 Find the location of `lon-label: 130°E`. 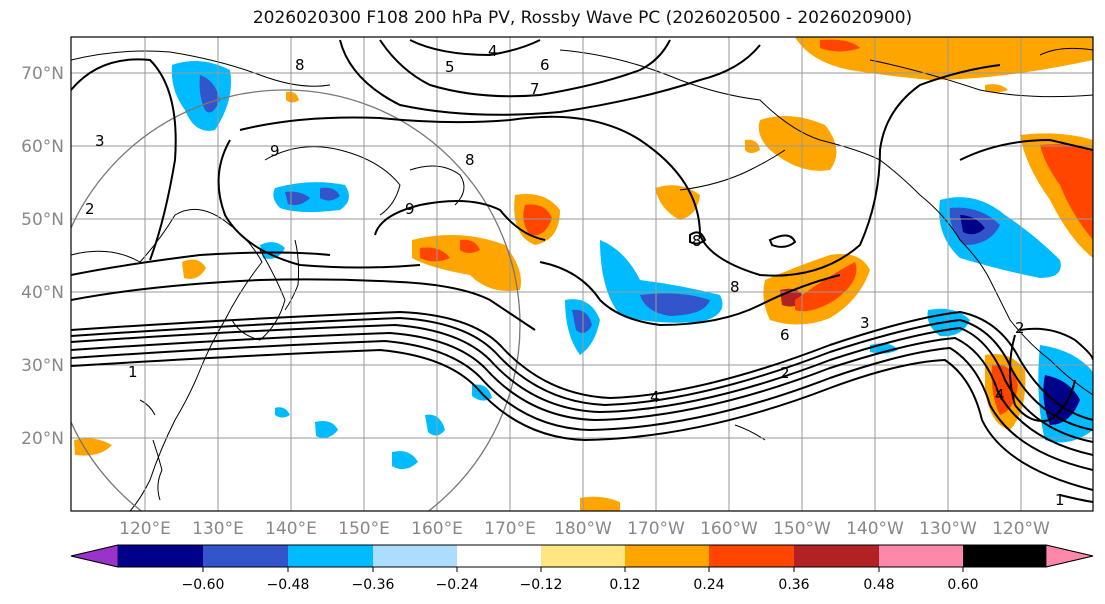

lon-label: 130°E is located at coordinates (218, 529).